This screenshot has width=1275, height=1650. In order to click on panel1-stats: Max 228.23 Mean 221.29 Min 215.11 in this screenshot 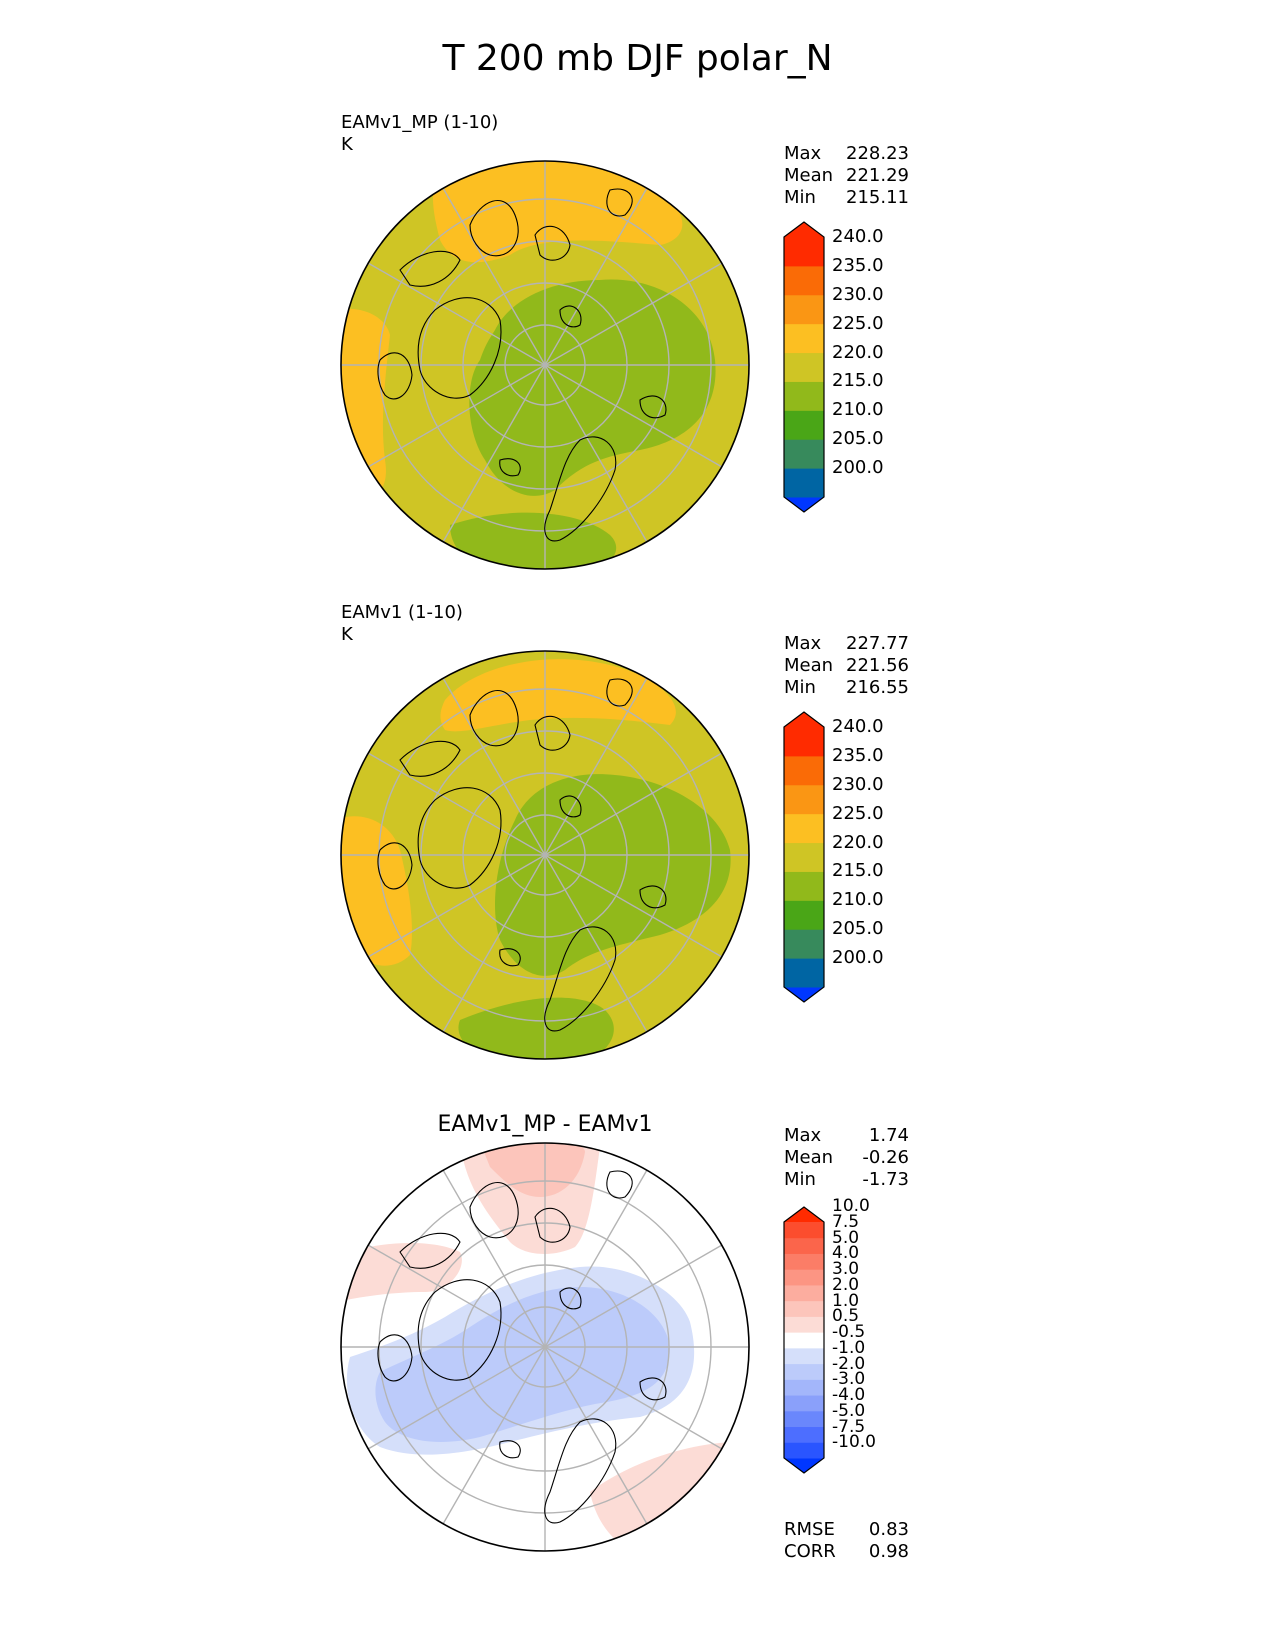, I will do `click(846, 176)`.